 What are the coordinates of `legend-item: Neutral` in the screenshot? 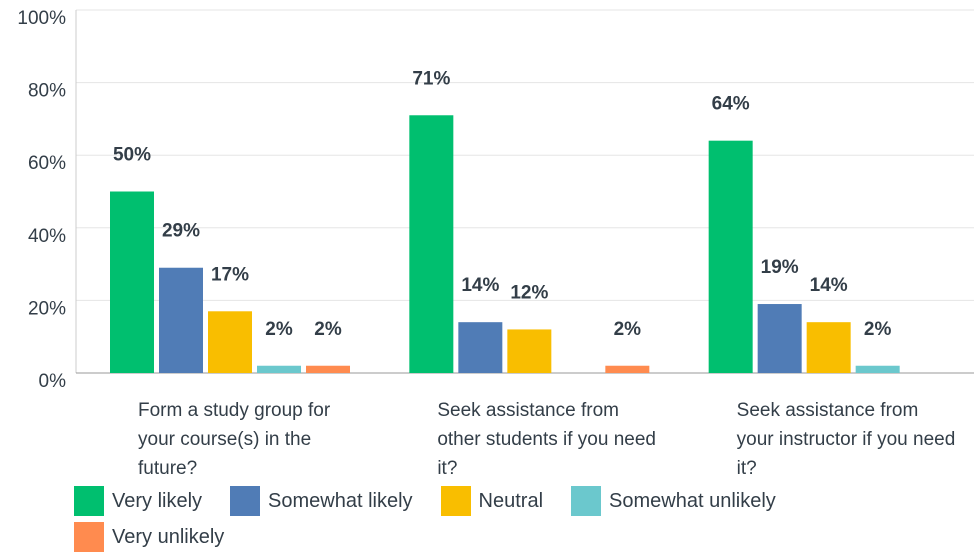 It's located at (492, 501).